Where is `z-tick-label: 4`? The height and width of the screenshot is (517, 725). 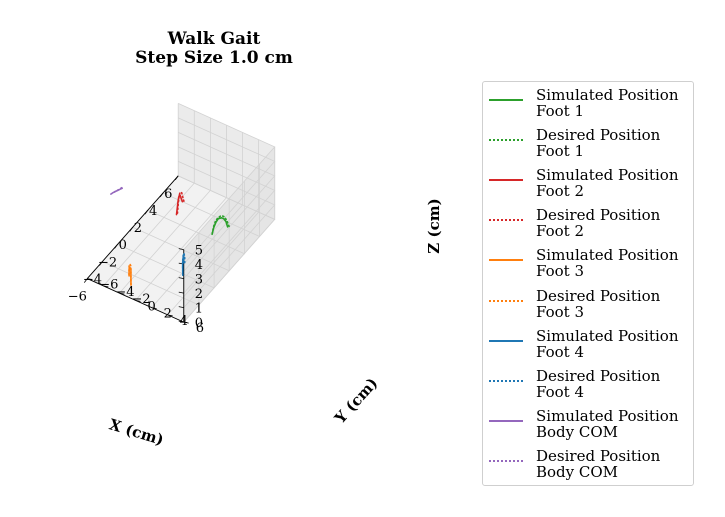
z-tick-label: 4 is located at coordinates (199, 265).